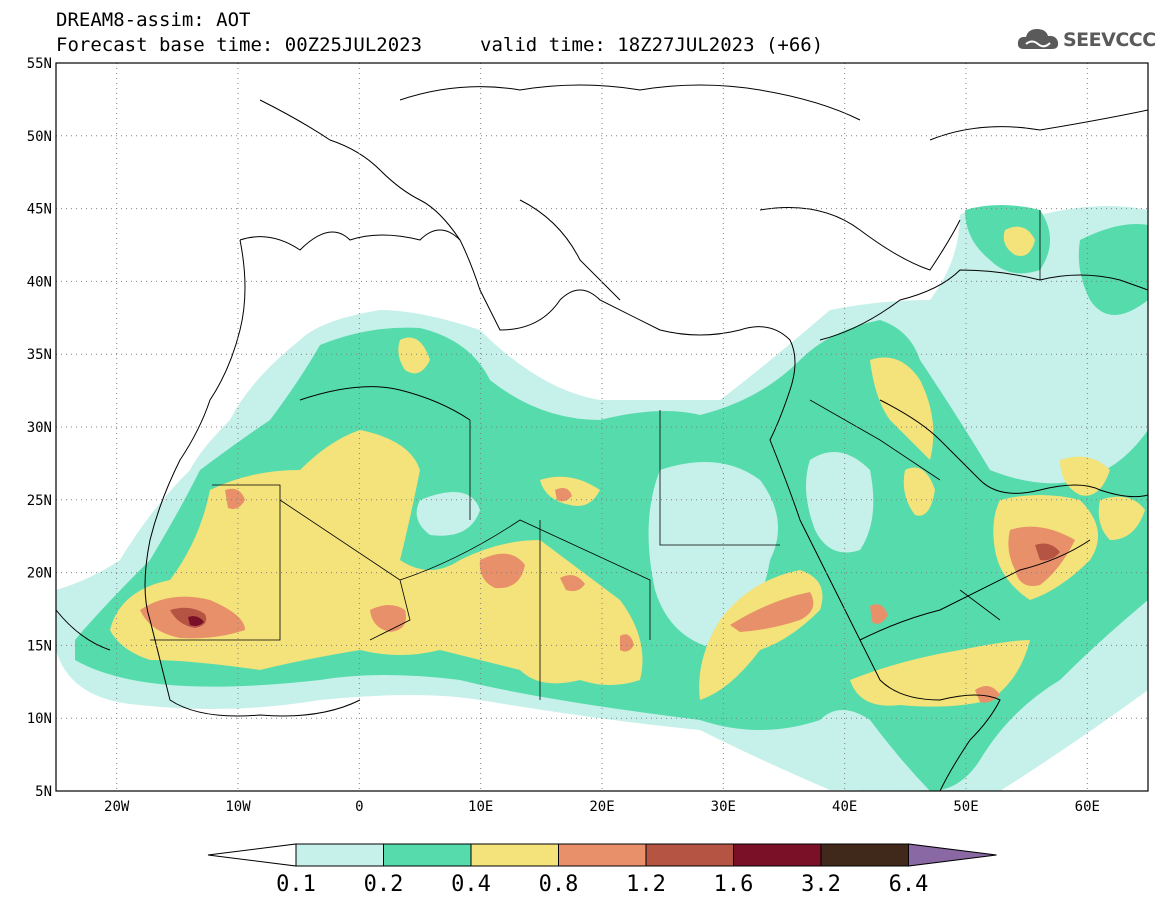 This screenshot has height=905, width=1165. What do you see at coordinates (652, 45) in the screenshot?
I see `valid-time: valid time: 18Z27JUL2023 (+66)` at bounding box center [652, 45].